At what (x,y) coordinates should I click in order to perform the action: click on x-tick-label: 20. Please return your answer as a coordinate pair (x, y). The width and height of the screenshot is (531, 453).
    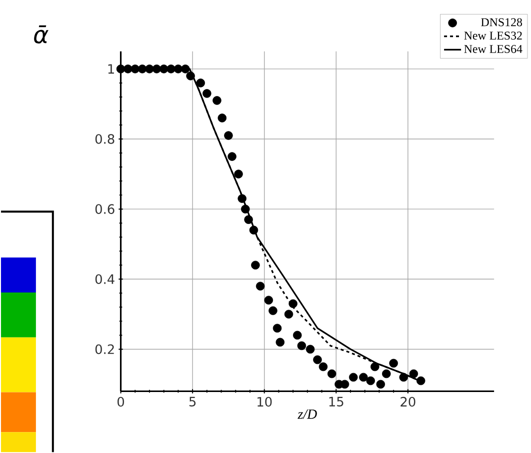
    Looking at the image, I should click on (408, 401).